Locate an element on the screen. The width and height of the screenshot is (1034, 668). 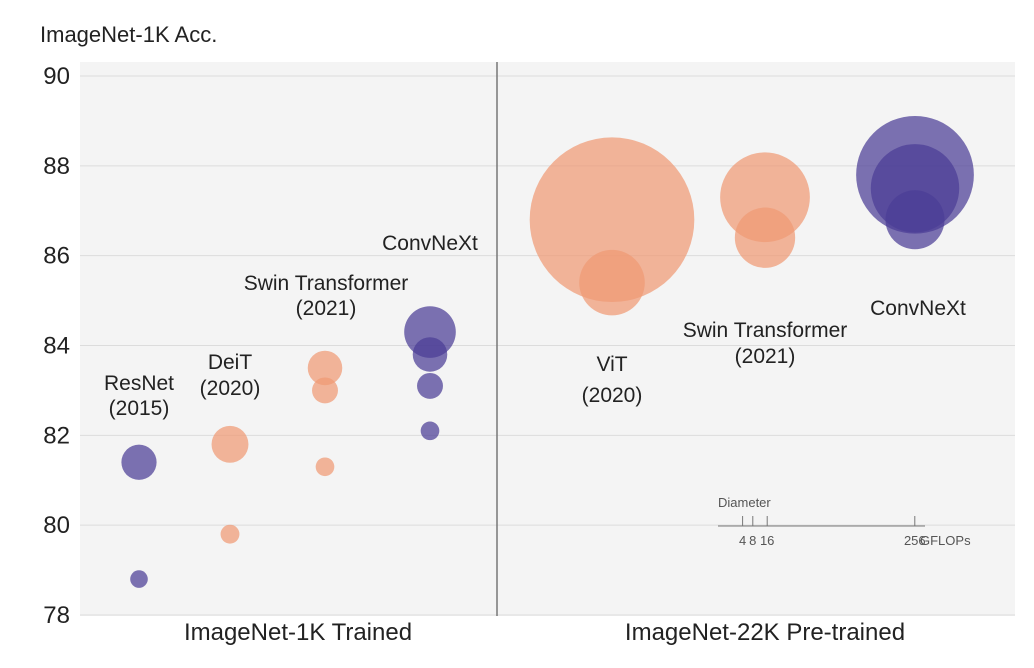
y-axis-title: ImageNet-1K Acc. is located at coordinates (128, 34).